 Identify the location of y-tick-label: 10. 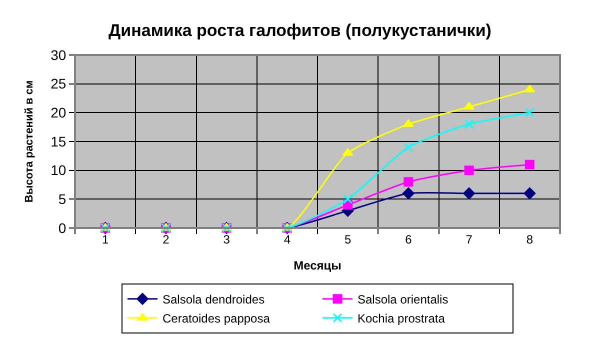
(58, 170).